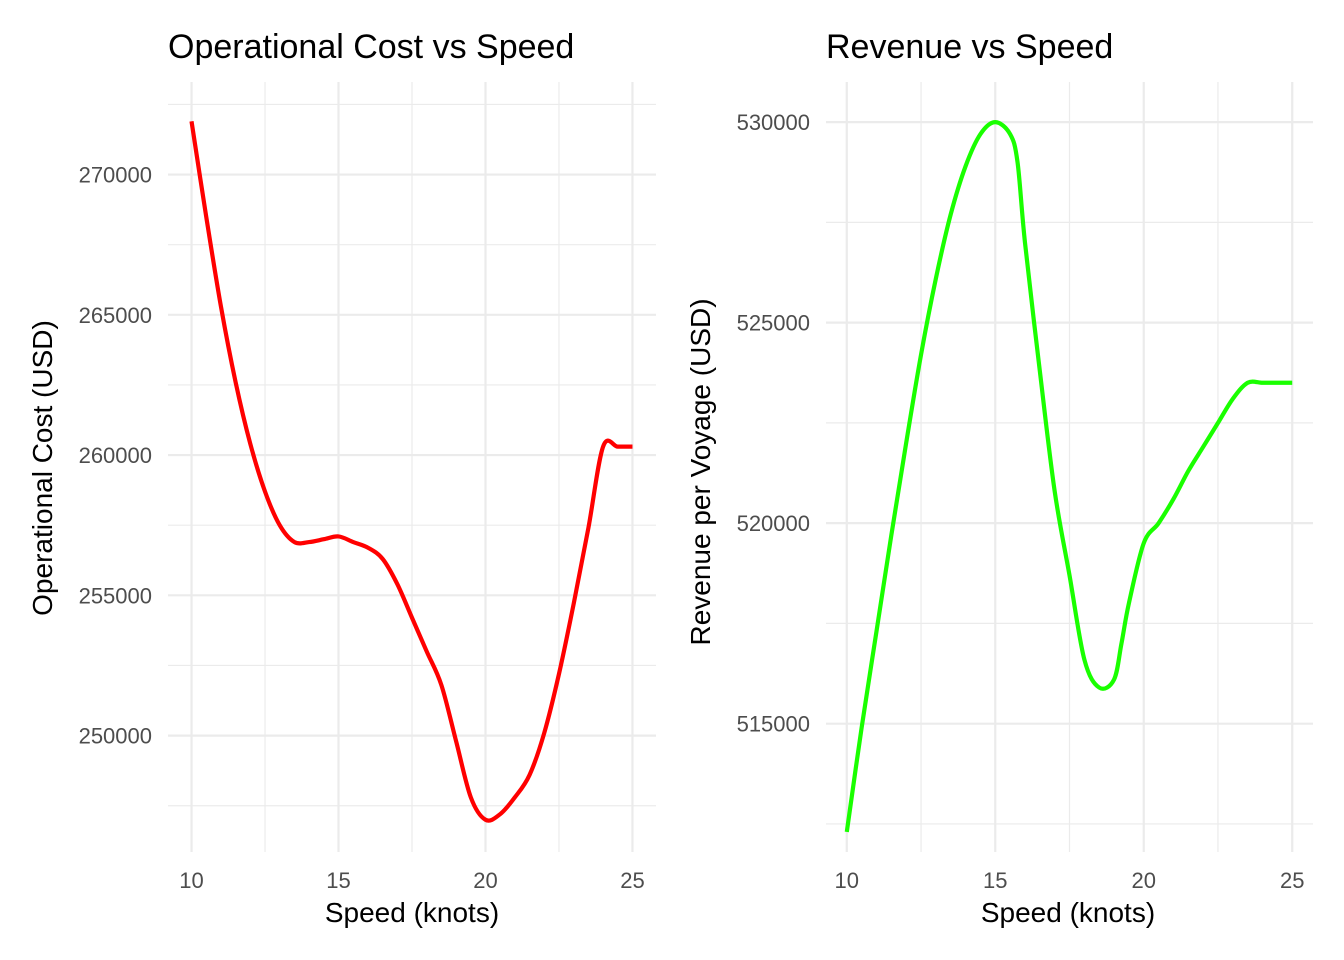 This screenshot has height=960, width=1344. I want to click on y-axis-label-operational-cost: Operational Cost (USD), so click(42, 468).